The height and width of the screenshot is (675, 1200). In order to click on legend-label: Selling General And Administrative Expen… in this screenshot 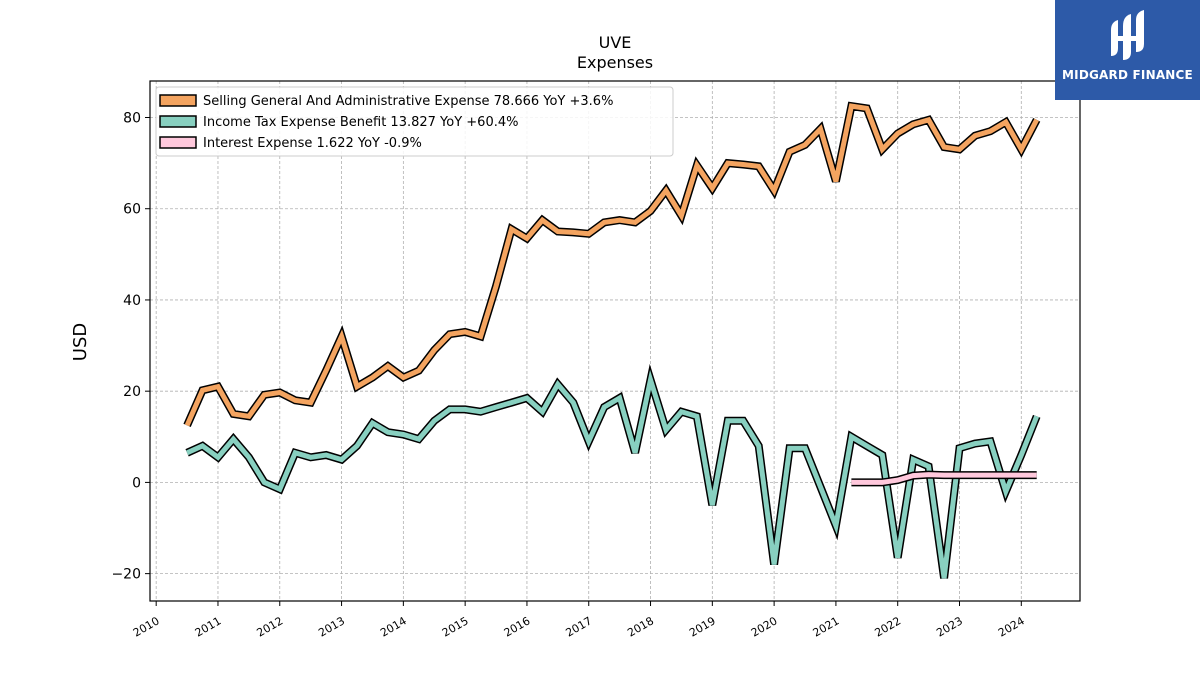, I will do `click(408, 101)`.